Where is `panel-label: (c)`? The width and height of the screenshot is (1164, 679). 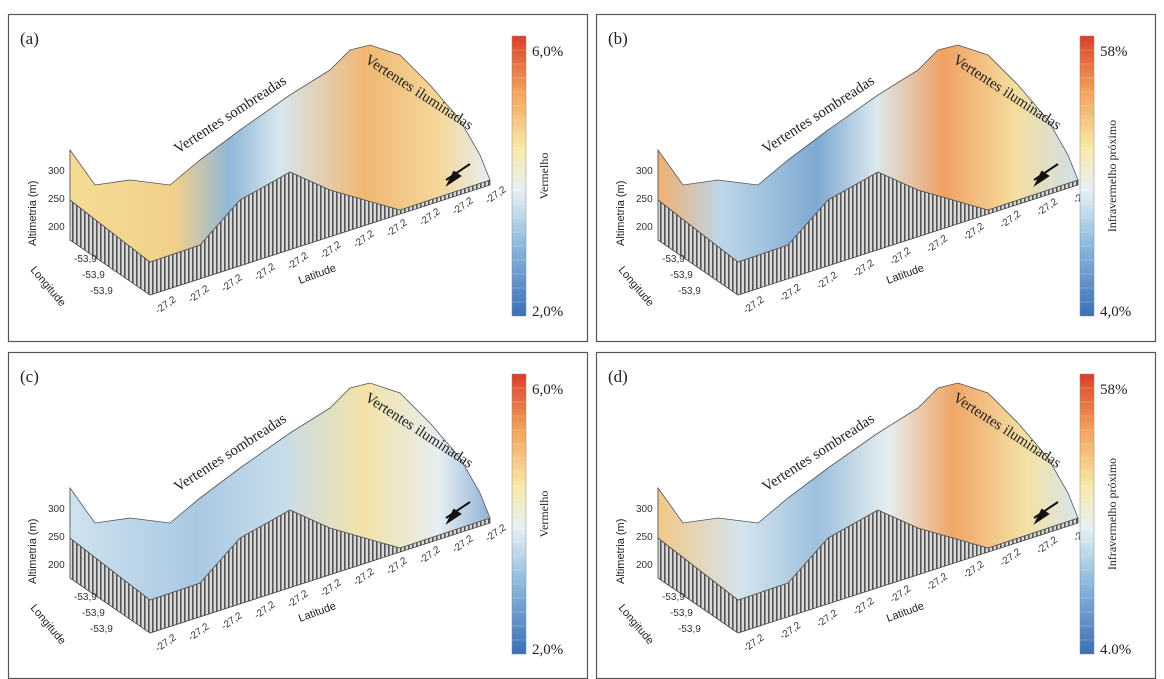 panel-label: (c) is located at coordinates (29, 376).